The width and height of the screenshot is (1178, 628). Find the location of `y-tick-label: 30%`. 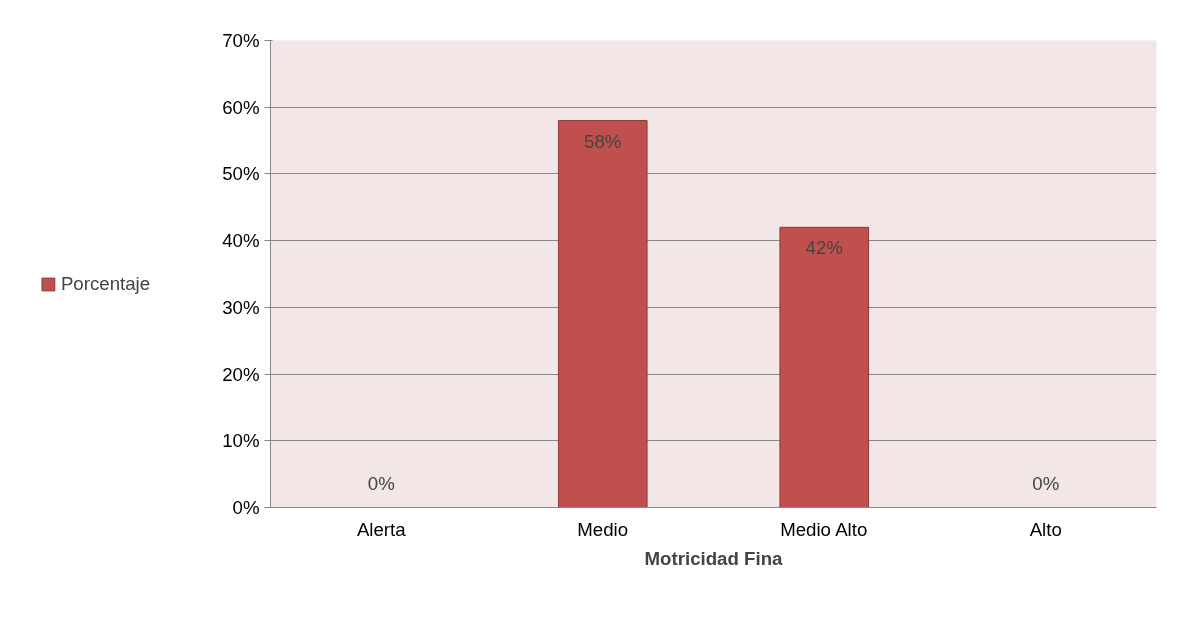

y-tick-label: 30% is located at coordinates (241, 307).